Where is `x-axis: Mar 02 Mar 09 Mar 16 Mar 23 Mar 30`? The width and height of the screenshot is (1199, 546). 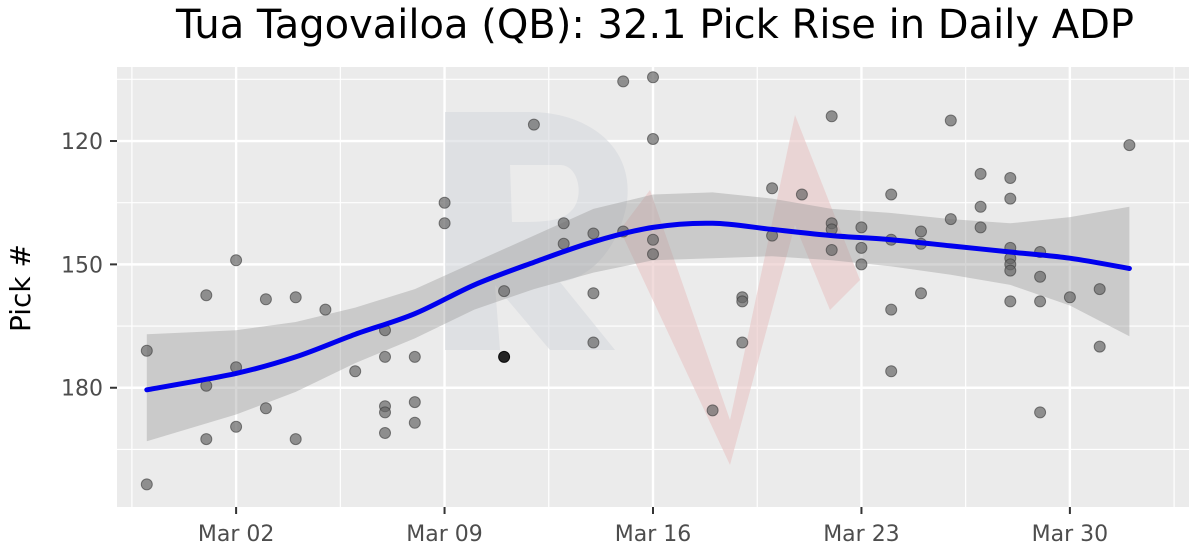 x-axis: Mar 02 Mar 09 Mar 16 Mar 23 Mar 30 is located at coordinates (653, 526).